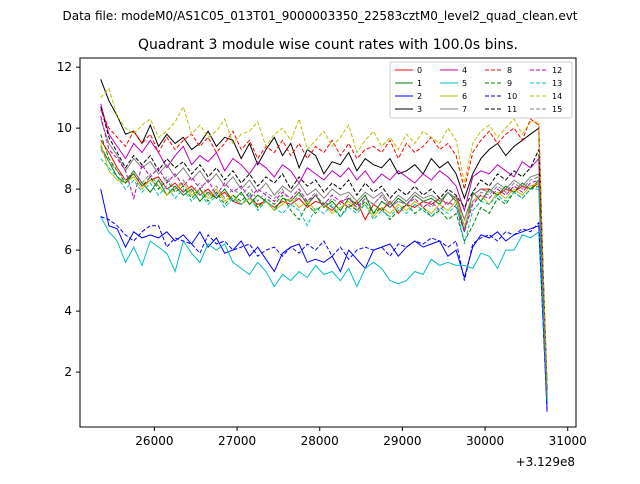 The height and width of the screenshot is (484, 640). Describe the element at coordinates (485, 441) in the screenshot. I see `x-tick-label: 30000` at that location.